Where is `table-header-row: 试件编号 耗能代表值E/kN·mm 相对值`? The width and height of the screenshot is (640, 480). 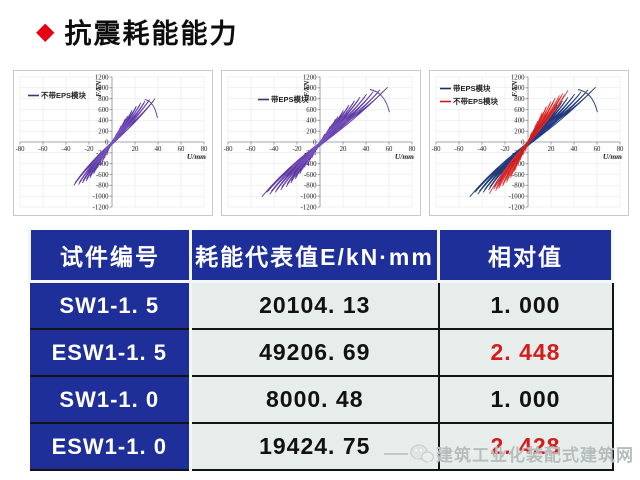
table-header-row: 试件编号 耗能代表值E/kN·mm 相对值 is located at coordinates (321, 256).